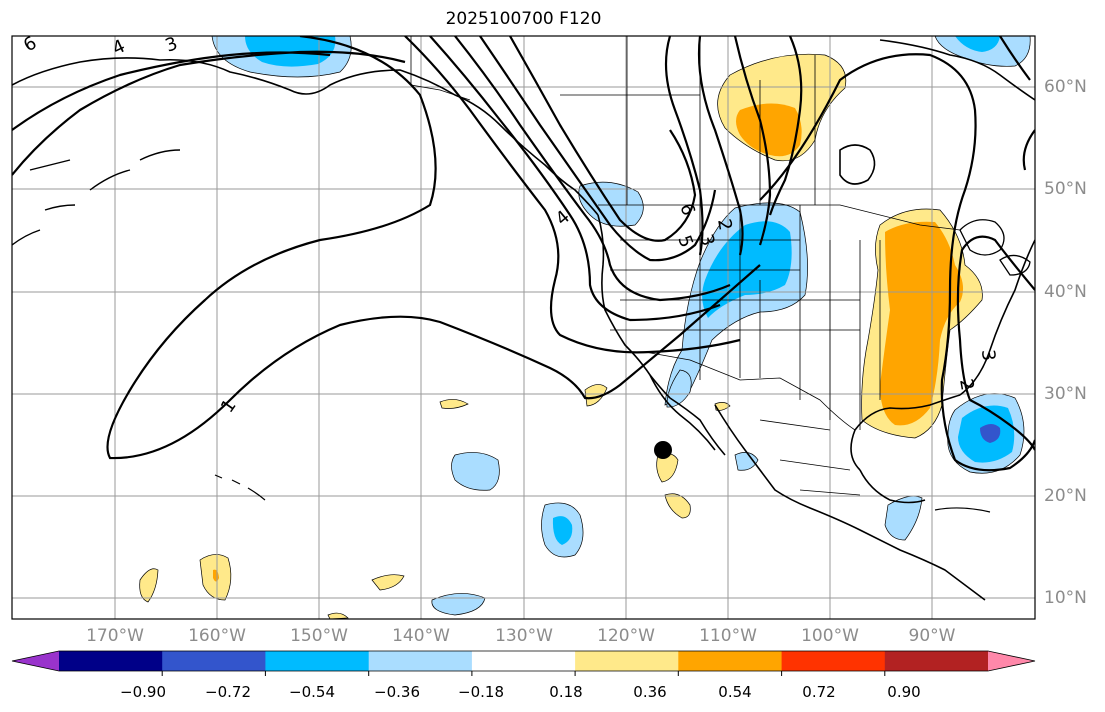 The width and height of the screenshot is (1105, 712). I want to click on map-title: 2025100700 F120, so click(523, 19).